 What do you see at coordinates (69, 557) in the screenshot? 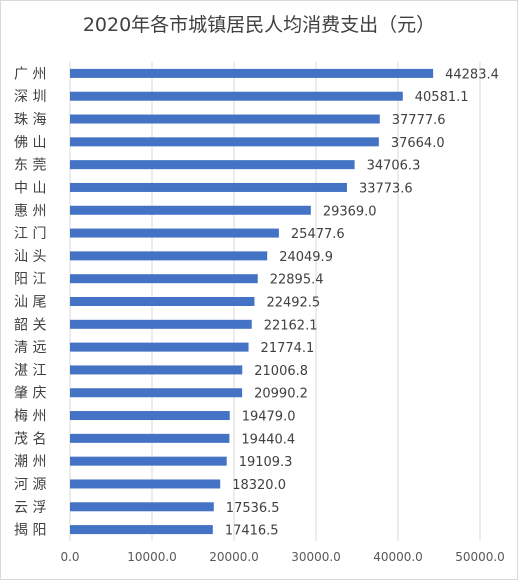
I see `x-tick-label: 0.0` at bounding box center [69, 557].